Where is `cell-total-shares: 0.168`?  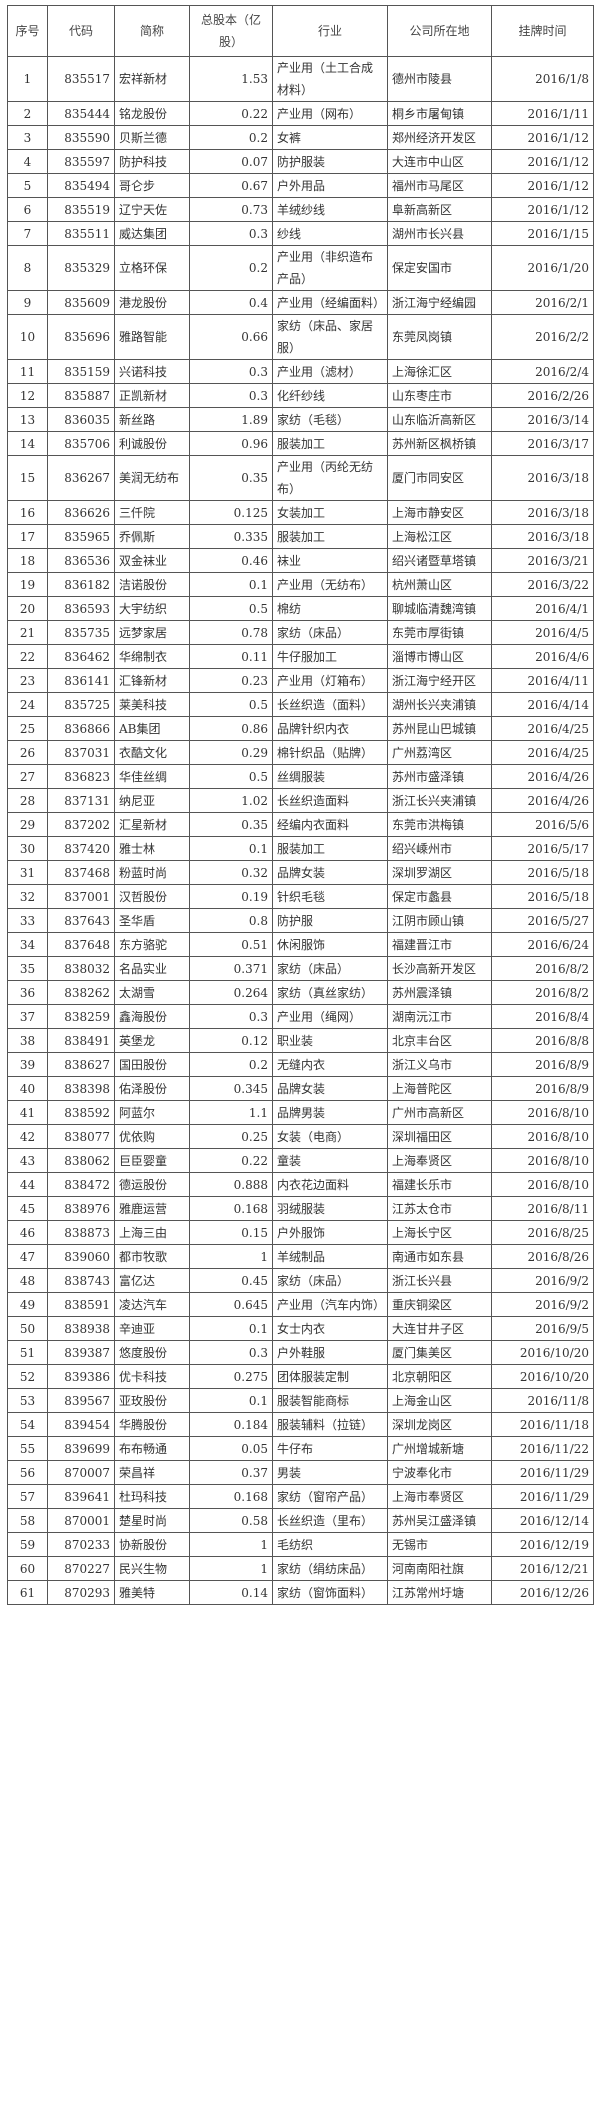
cell-total-shares: 0.168 is located at coordinates (231, 1208).